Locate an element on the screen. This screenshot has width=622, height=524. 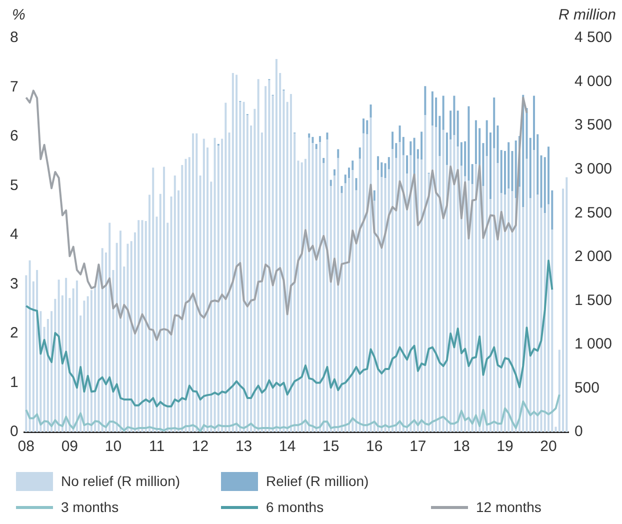
x-tick-label: 18 is located at coordinates (461, 447).